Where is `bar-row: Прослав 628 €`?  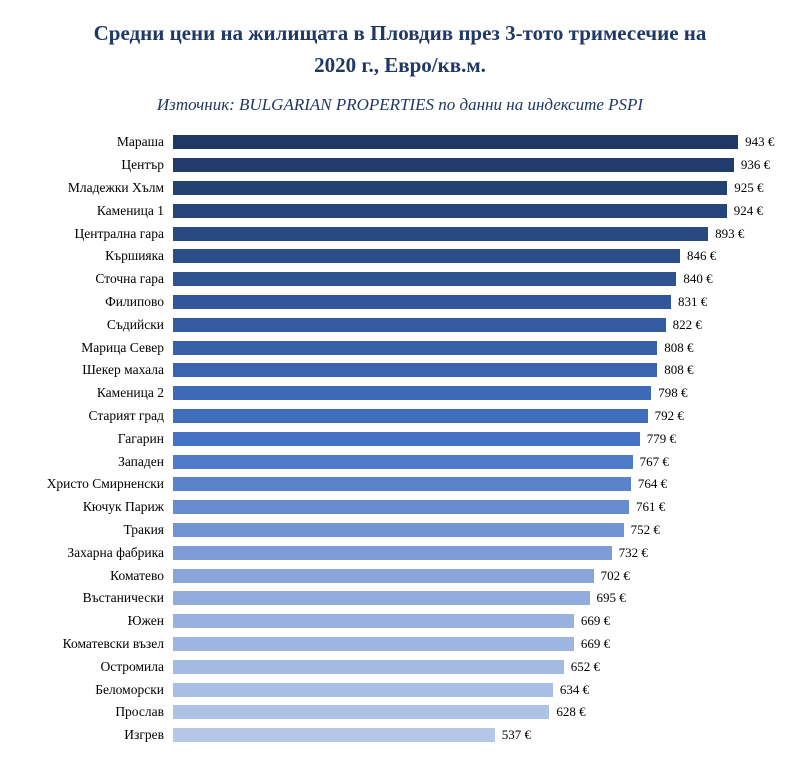 bar-row: Прослав 628 € is located at coordinates (401, 712).